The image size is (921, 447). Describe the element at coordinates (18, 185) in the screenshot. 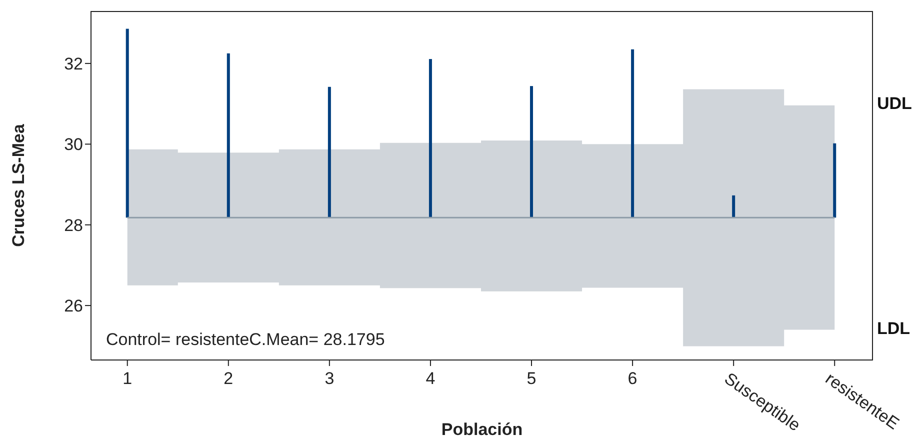

I see `y-axis-title: Cruces LS-Mea` at that location.